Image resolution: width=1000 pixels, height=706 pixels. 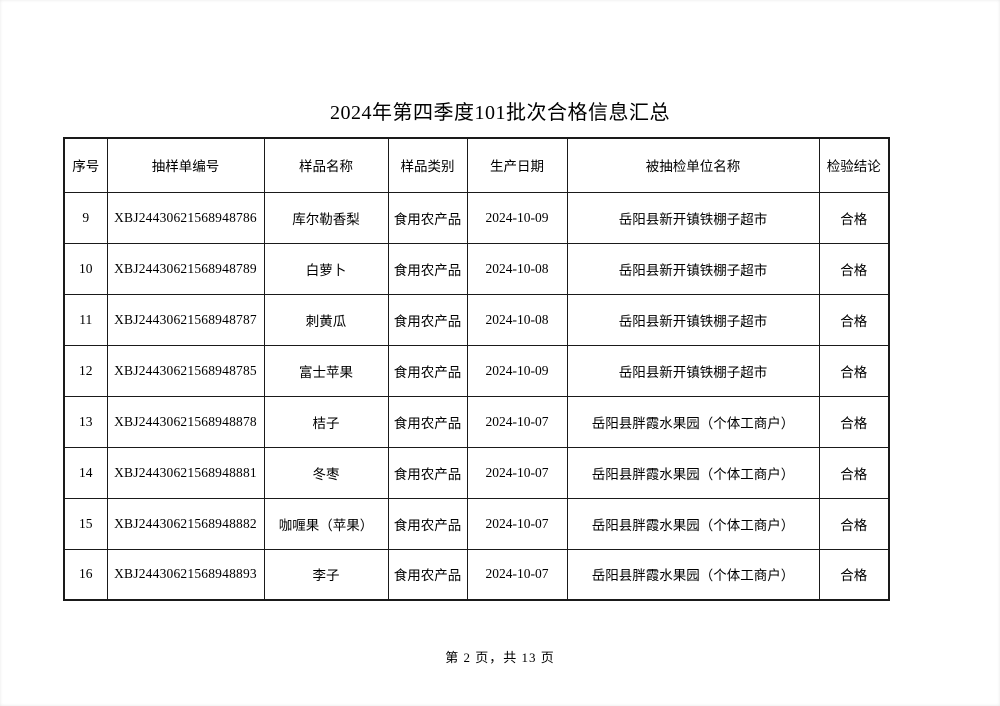 I want to click on cell-index: 9, so click(x=85, y=217).